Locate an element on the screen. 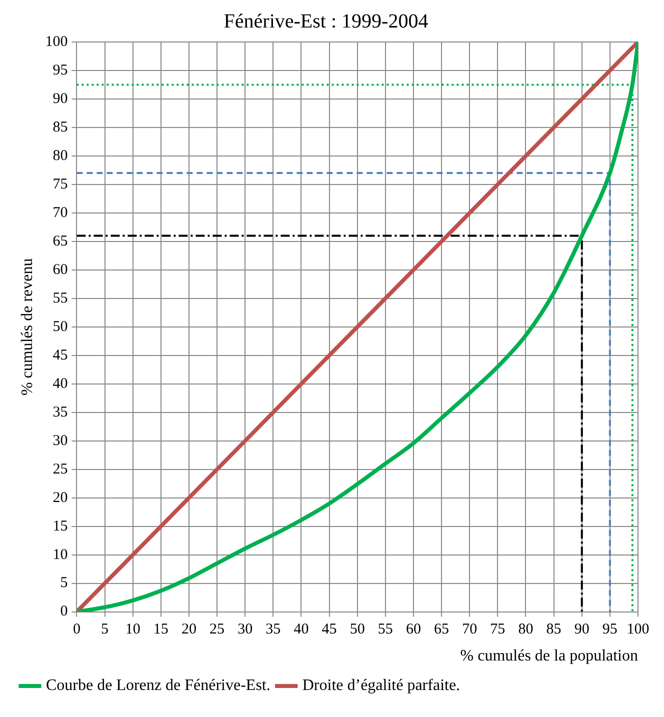 This screenshot has width=664, height=717. x-tick-label: 5 is located at coordinates (105, 630).